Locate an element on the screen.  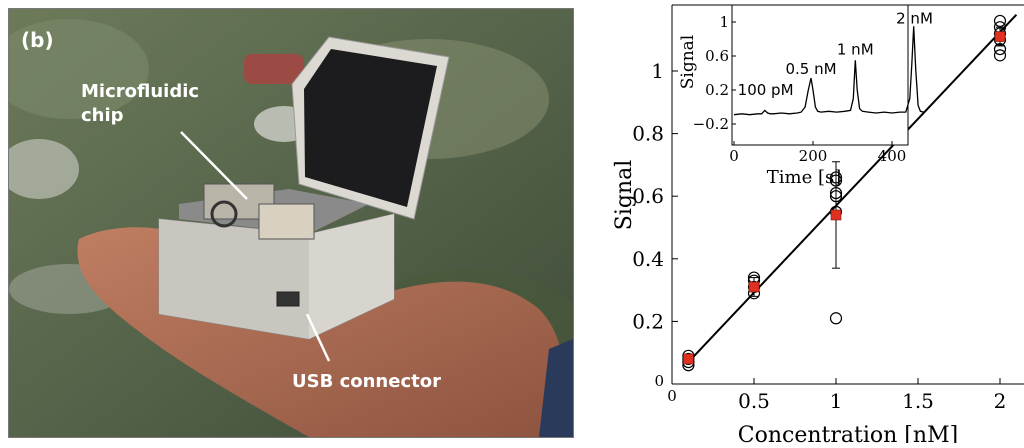
main-y-tick-label: 0 is located at coordinates (659, 381).